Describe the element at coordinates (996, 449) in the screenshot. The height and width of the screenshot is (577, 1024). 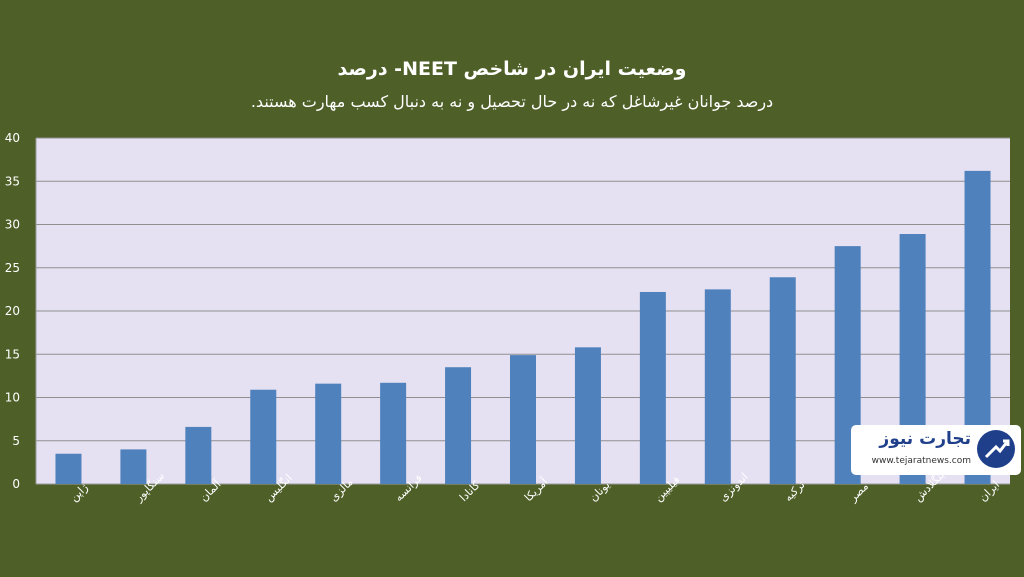
I see `tejaratnews-logo-icon` at that location.